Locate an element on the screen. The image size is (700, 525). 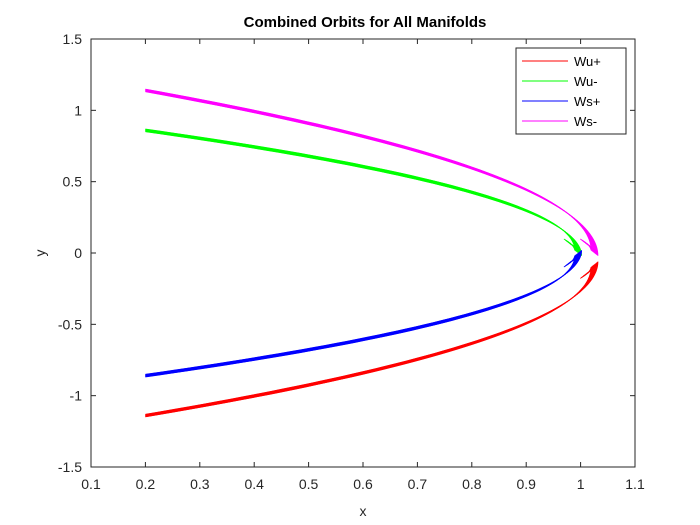
y-tick-label: 0 is located at coordinates (78, 253).